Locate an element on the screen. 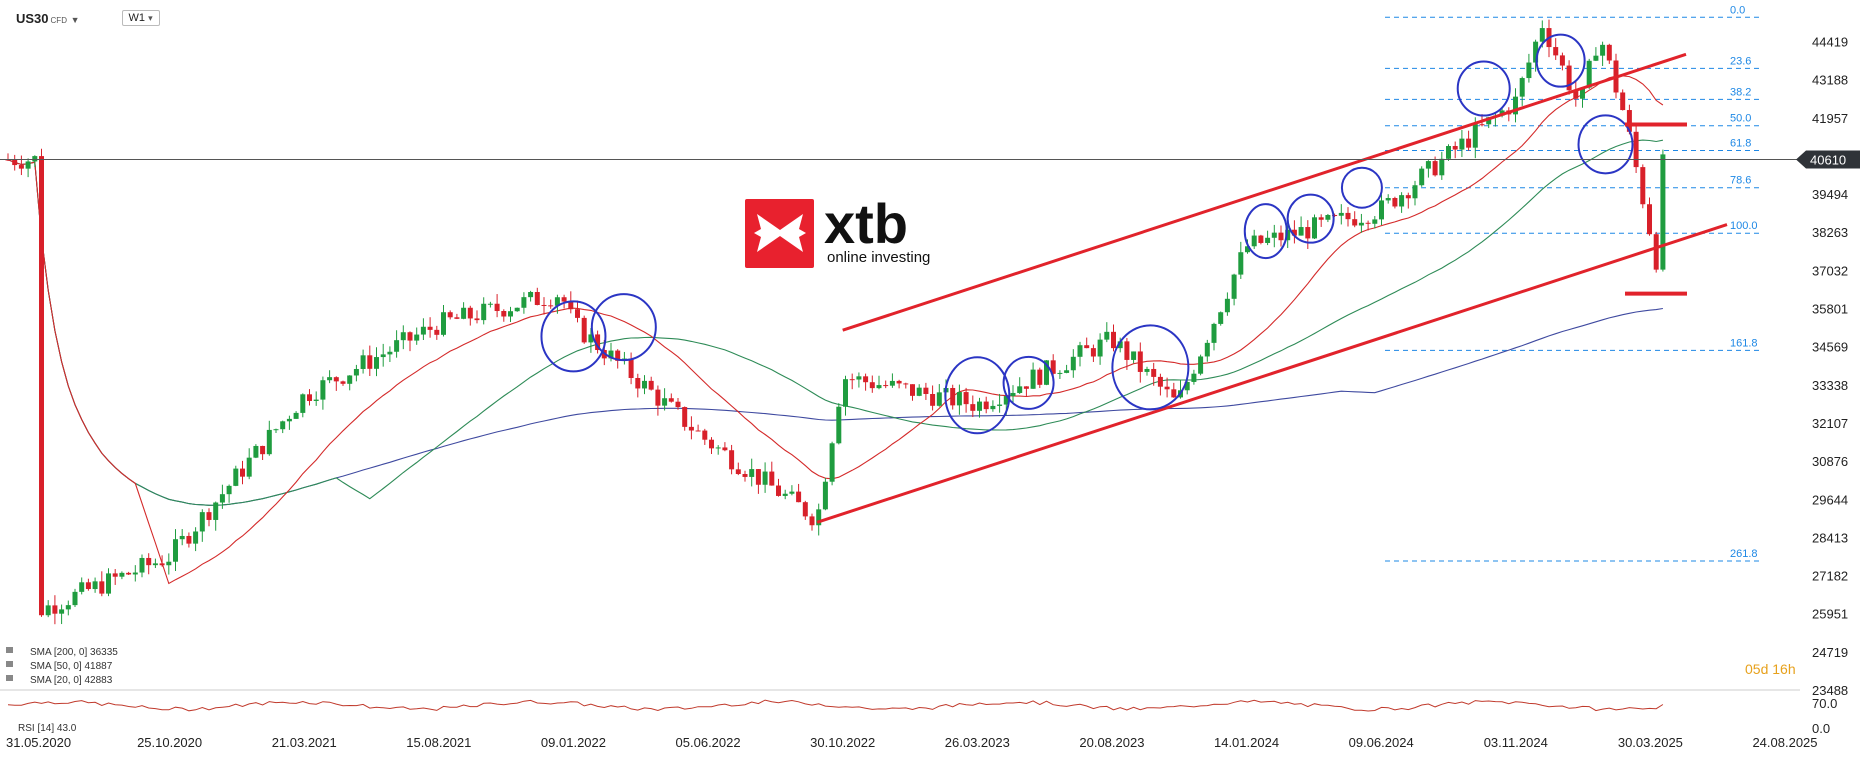 This screenshot has height=759, width=1866. fib-level-label: 261.8 is located at coordinates (1744, 554).